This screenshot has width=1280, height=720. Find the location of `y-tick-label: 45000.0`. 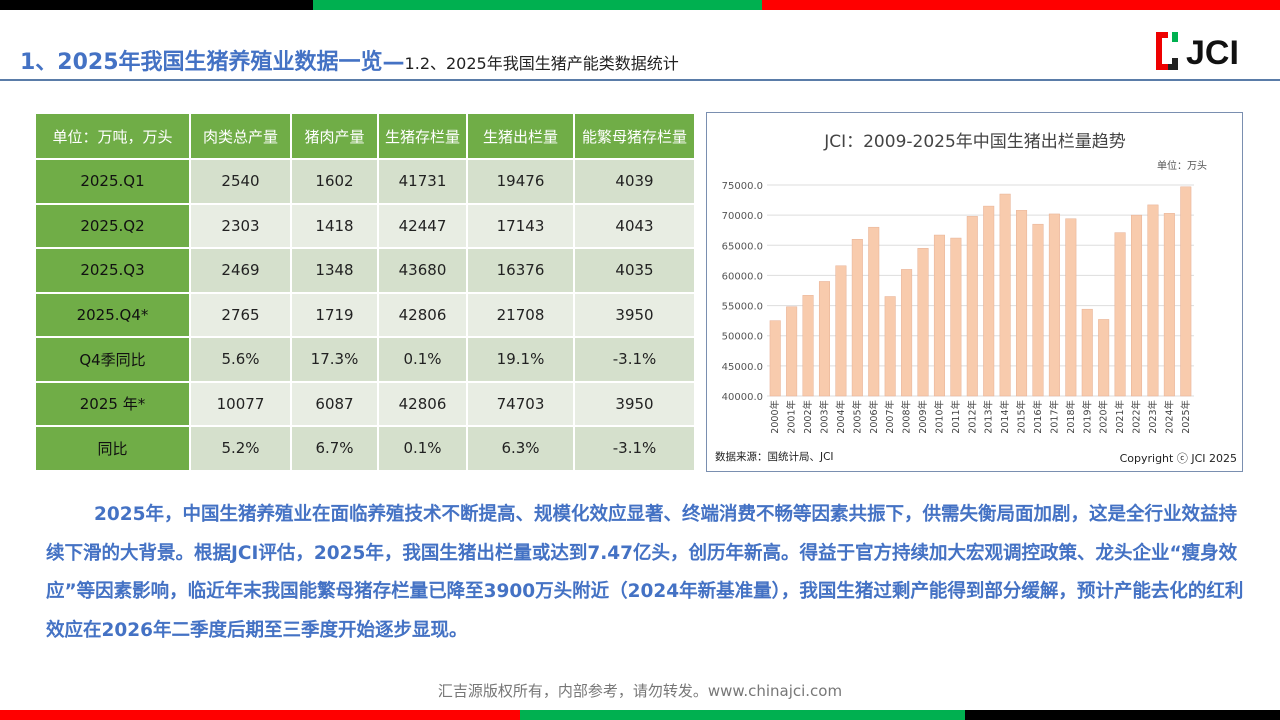

y-tick-label: 45000.0 is located at coordinates (742, 367).